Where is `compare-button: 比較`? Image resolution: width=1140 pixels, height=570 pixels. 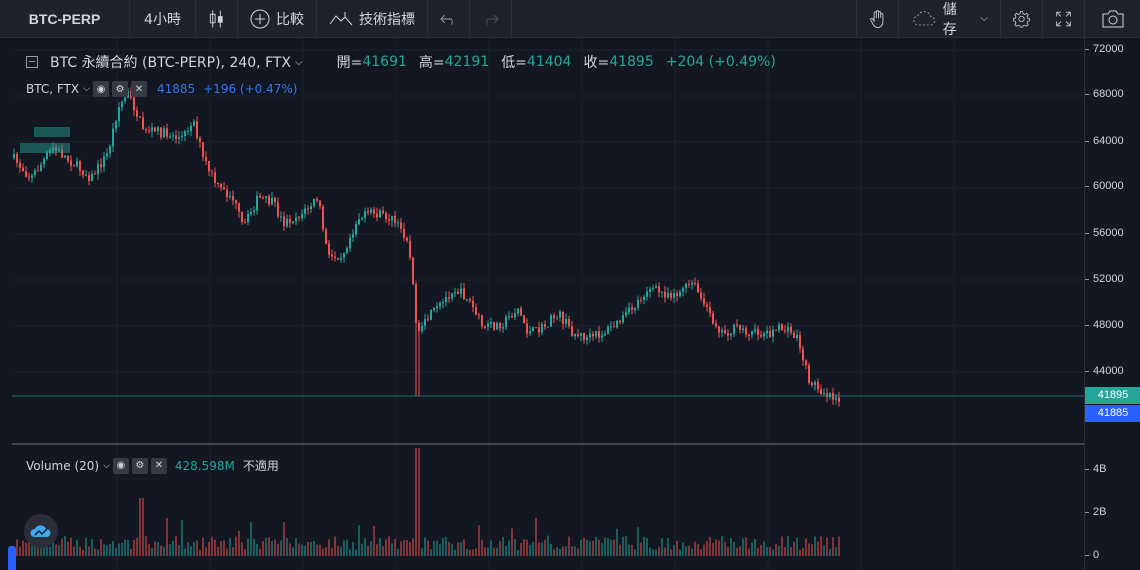 compare-button: 比較 is located at coordinates (277, 19).